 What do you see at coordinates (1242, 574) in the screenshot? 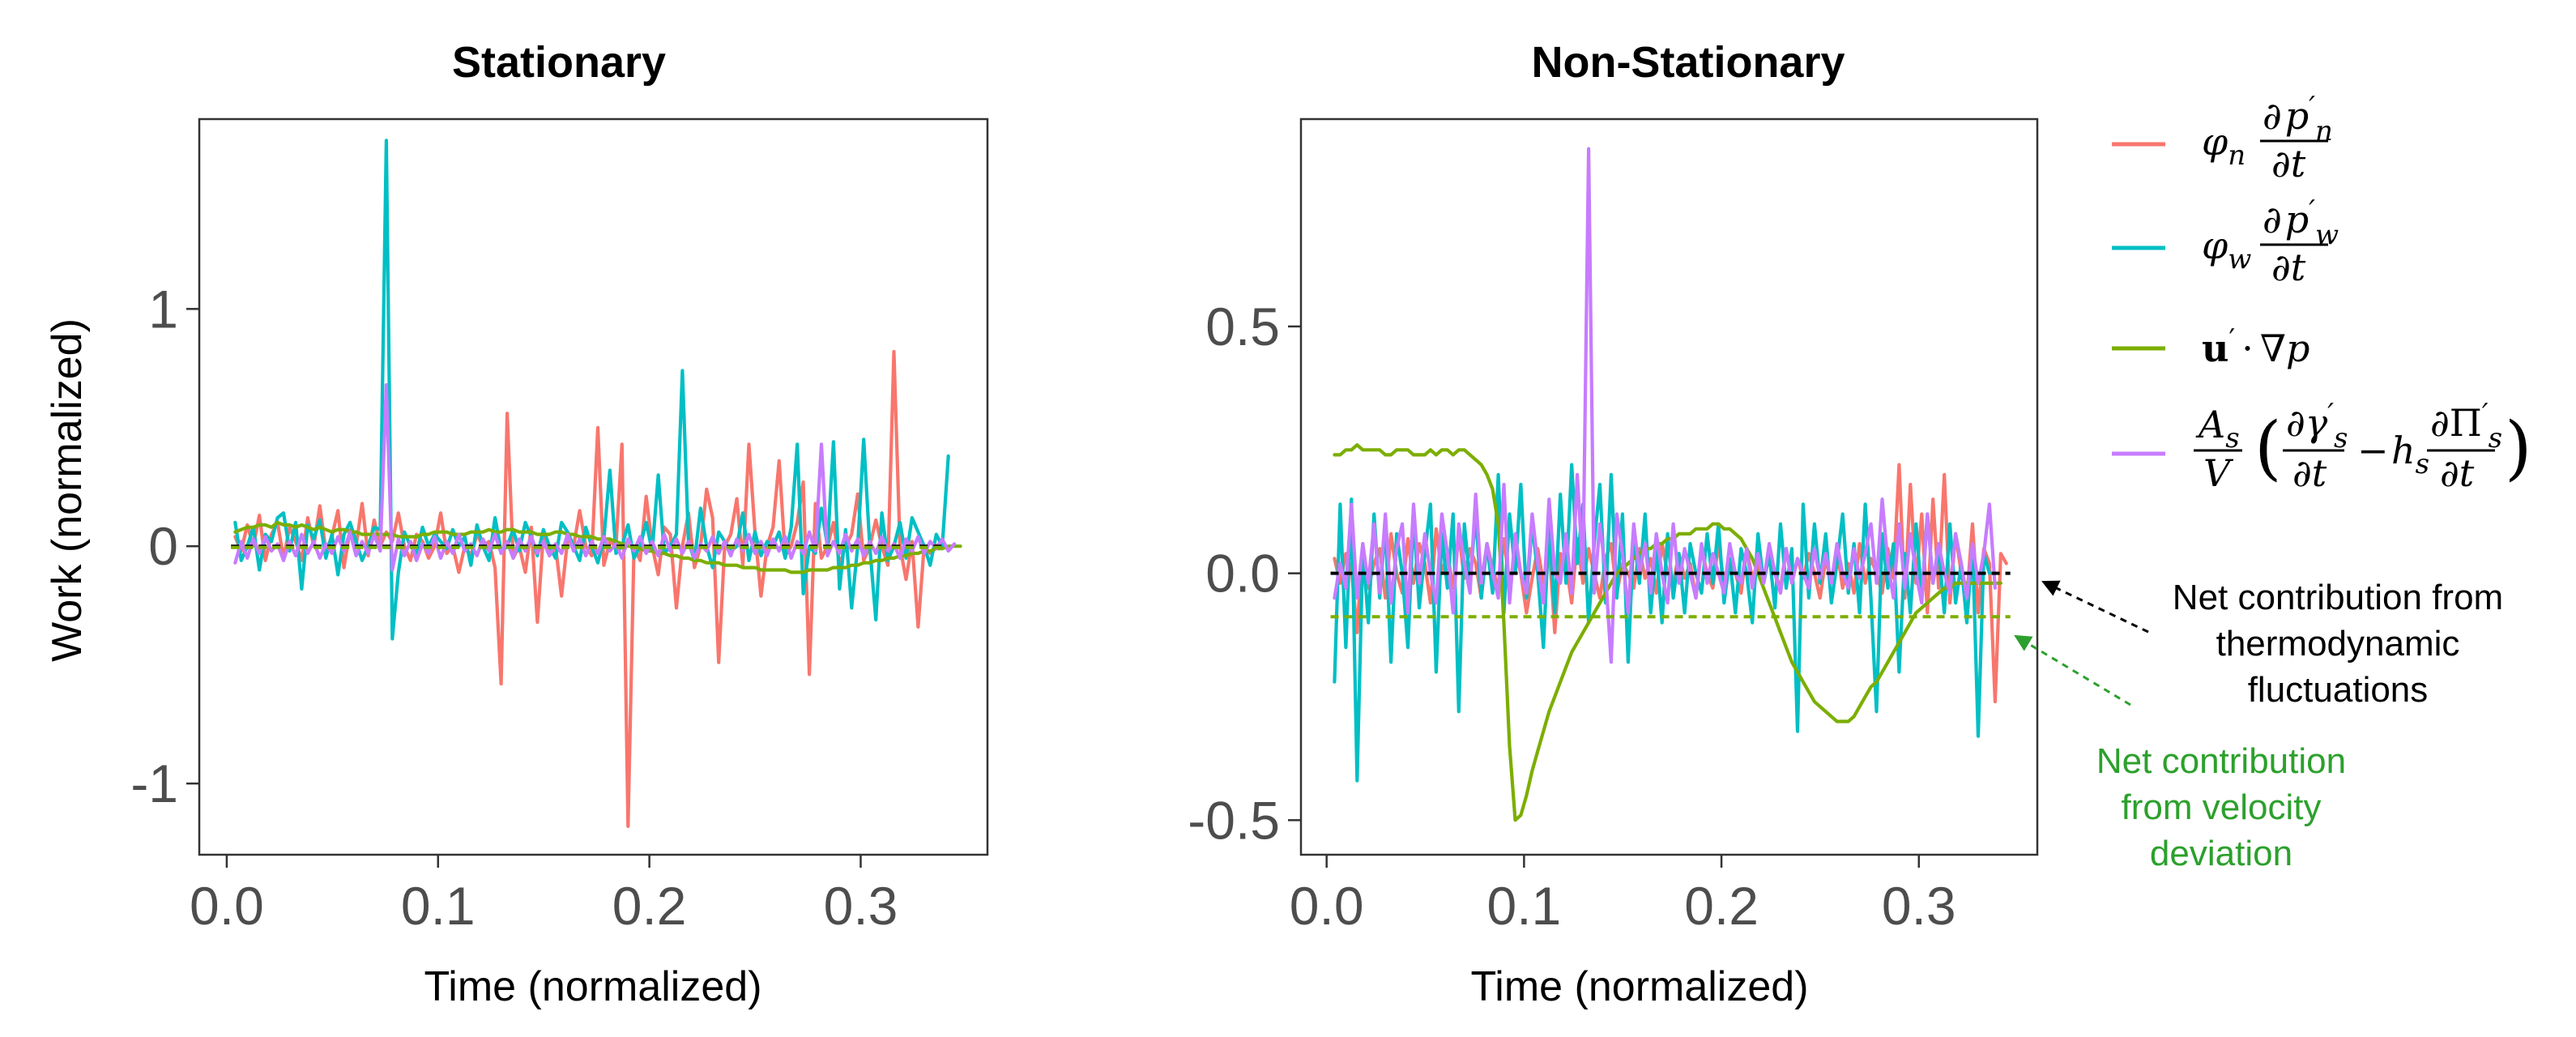
I see `y-tick-label: 0.0` at bounding box center [1242, 574].